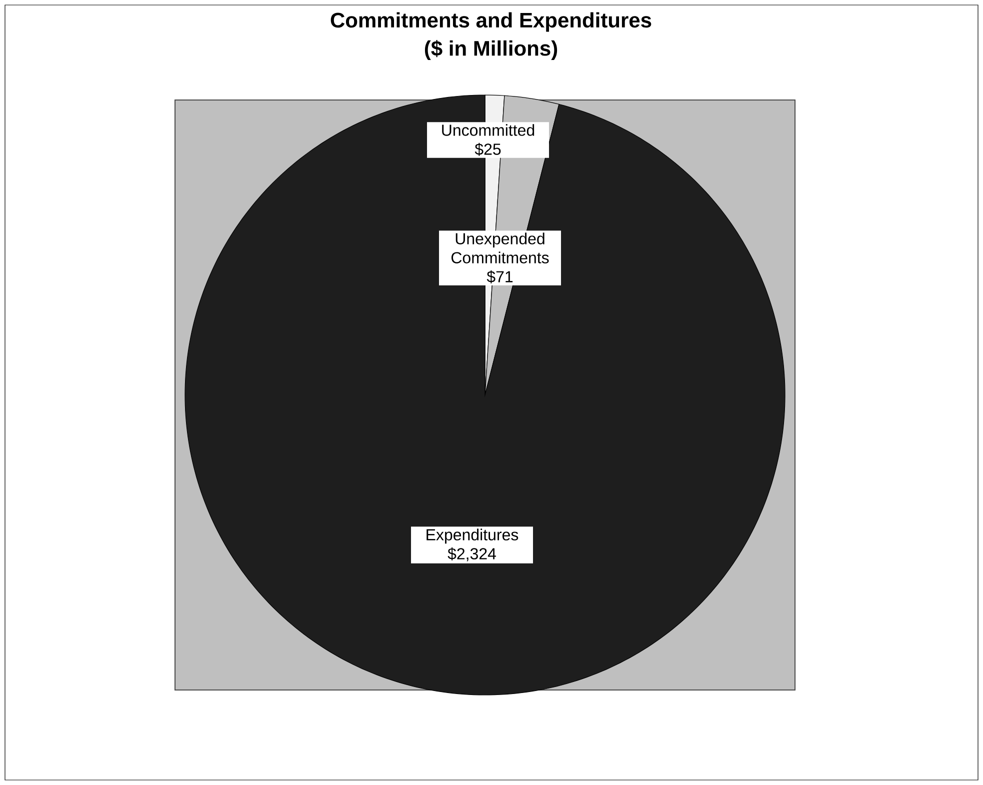  I want to click on data-label: $71, so click(499, 277).